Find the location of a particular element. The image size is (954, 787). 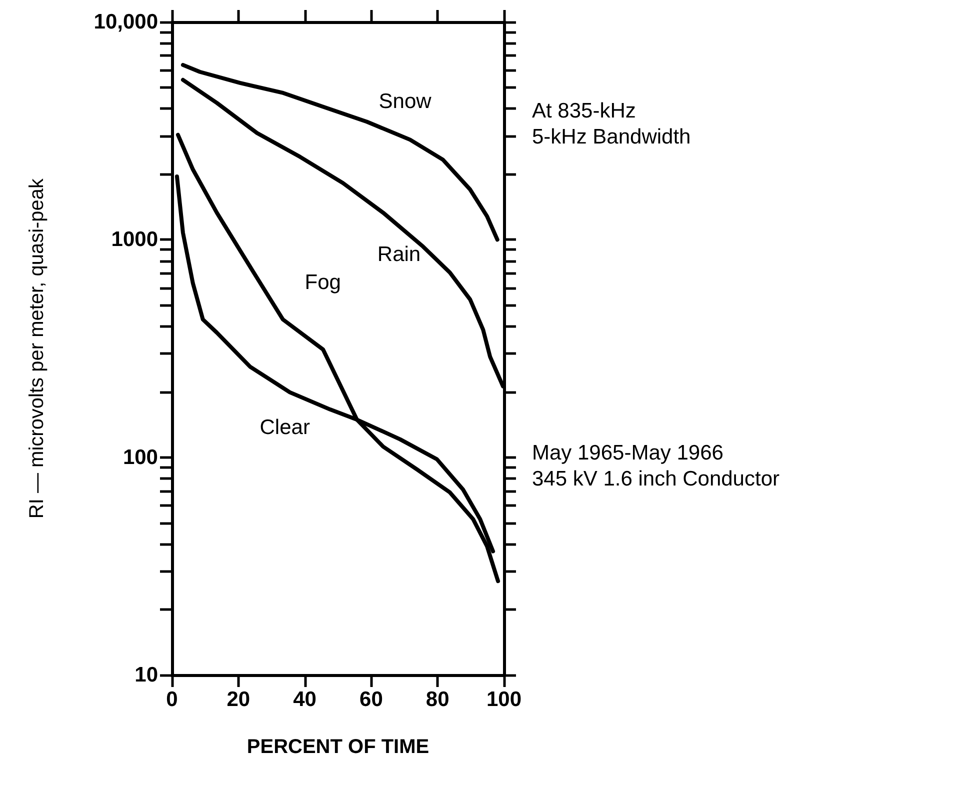

series-label: Snow is located at coordinates (405, 102).